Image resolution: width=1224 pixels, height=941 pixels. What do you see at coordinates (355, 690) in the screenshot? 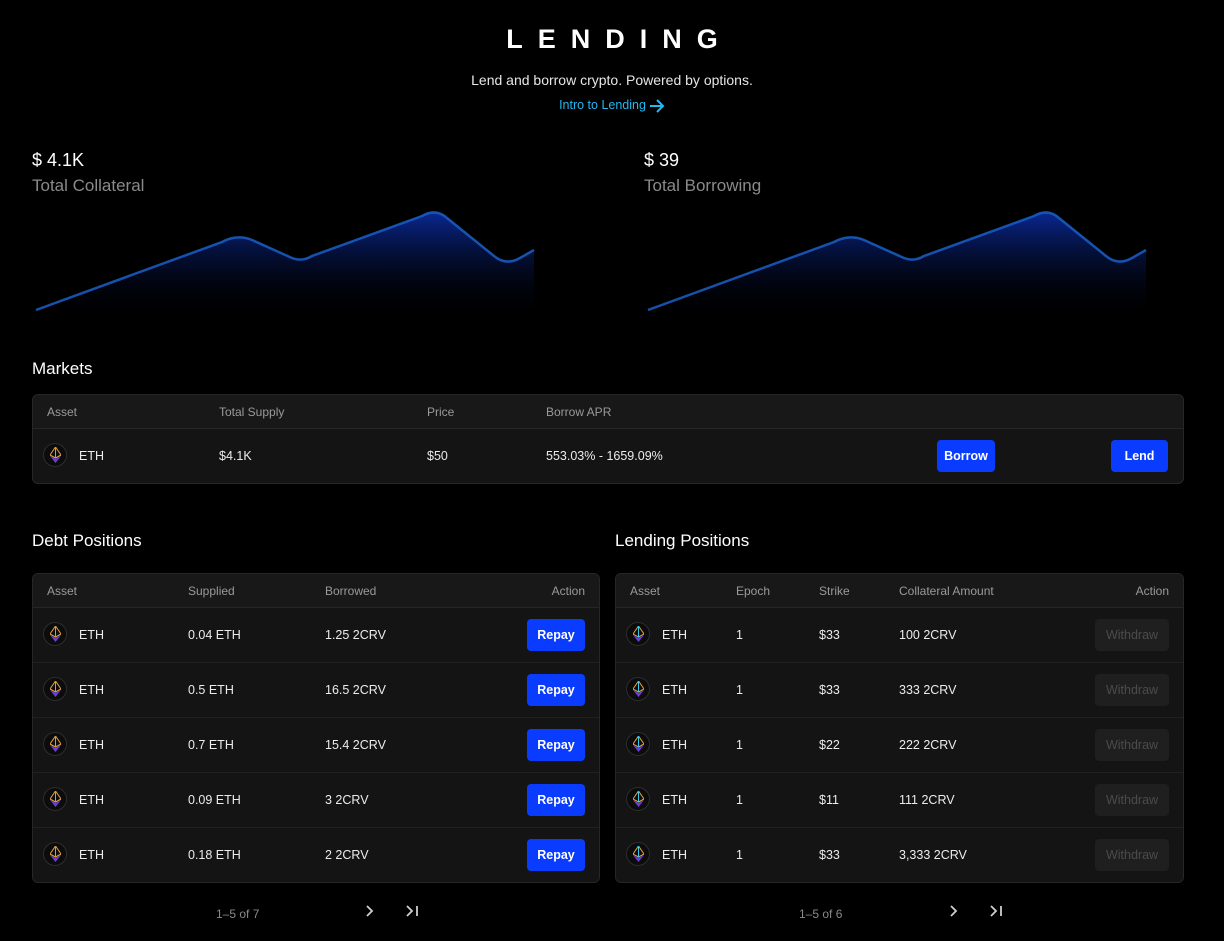
I see `borrowed-amount: 16.5 2CRV` at bounding box center [355, 690].